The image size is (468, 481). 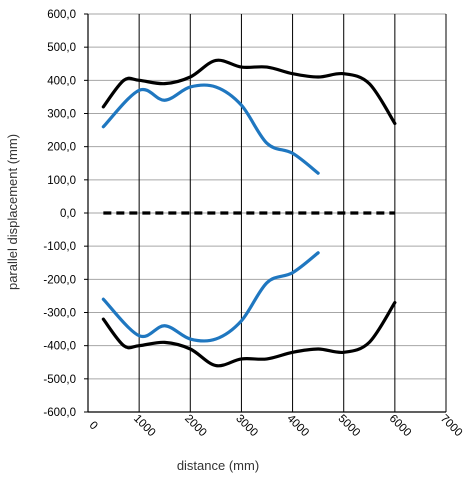 What do you see at coordinates (61, 81) in the screenshot?
I see `y-tick-label: 400,0` at bounding box center [61, 81].